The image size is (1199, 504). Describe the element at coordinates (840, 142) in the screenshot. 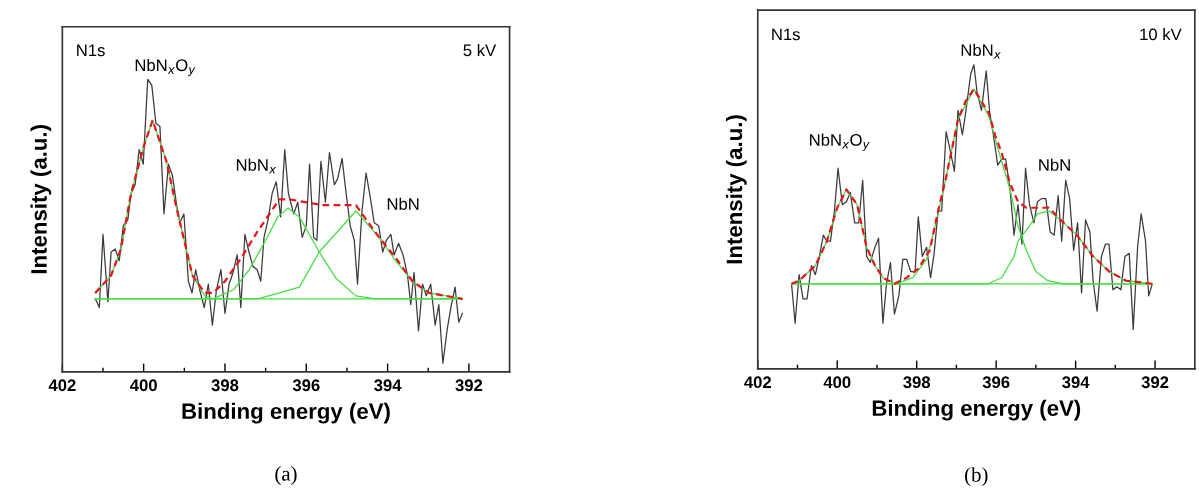

I see `annotation: NbN$_{x}$O$_{y}$` at that location.